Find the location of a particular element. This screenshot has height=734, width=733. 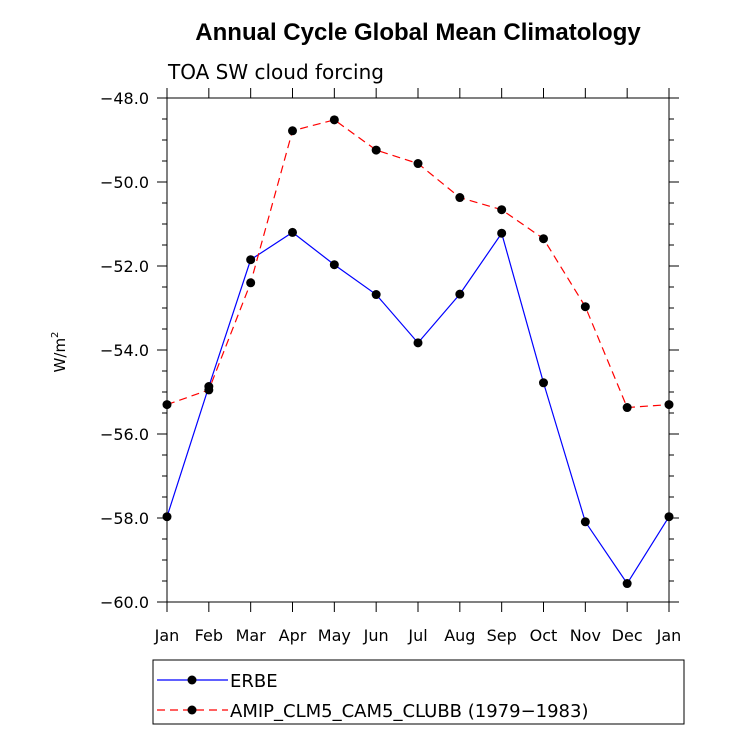

legend: ERBE AMIP_CLM5_CAM5_CLUBB (1979−1983) is located at coordinates (418, 692).